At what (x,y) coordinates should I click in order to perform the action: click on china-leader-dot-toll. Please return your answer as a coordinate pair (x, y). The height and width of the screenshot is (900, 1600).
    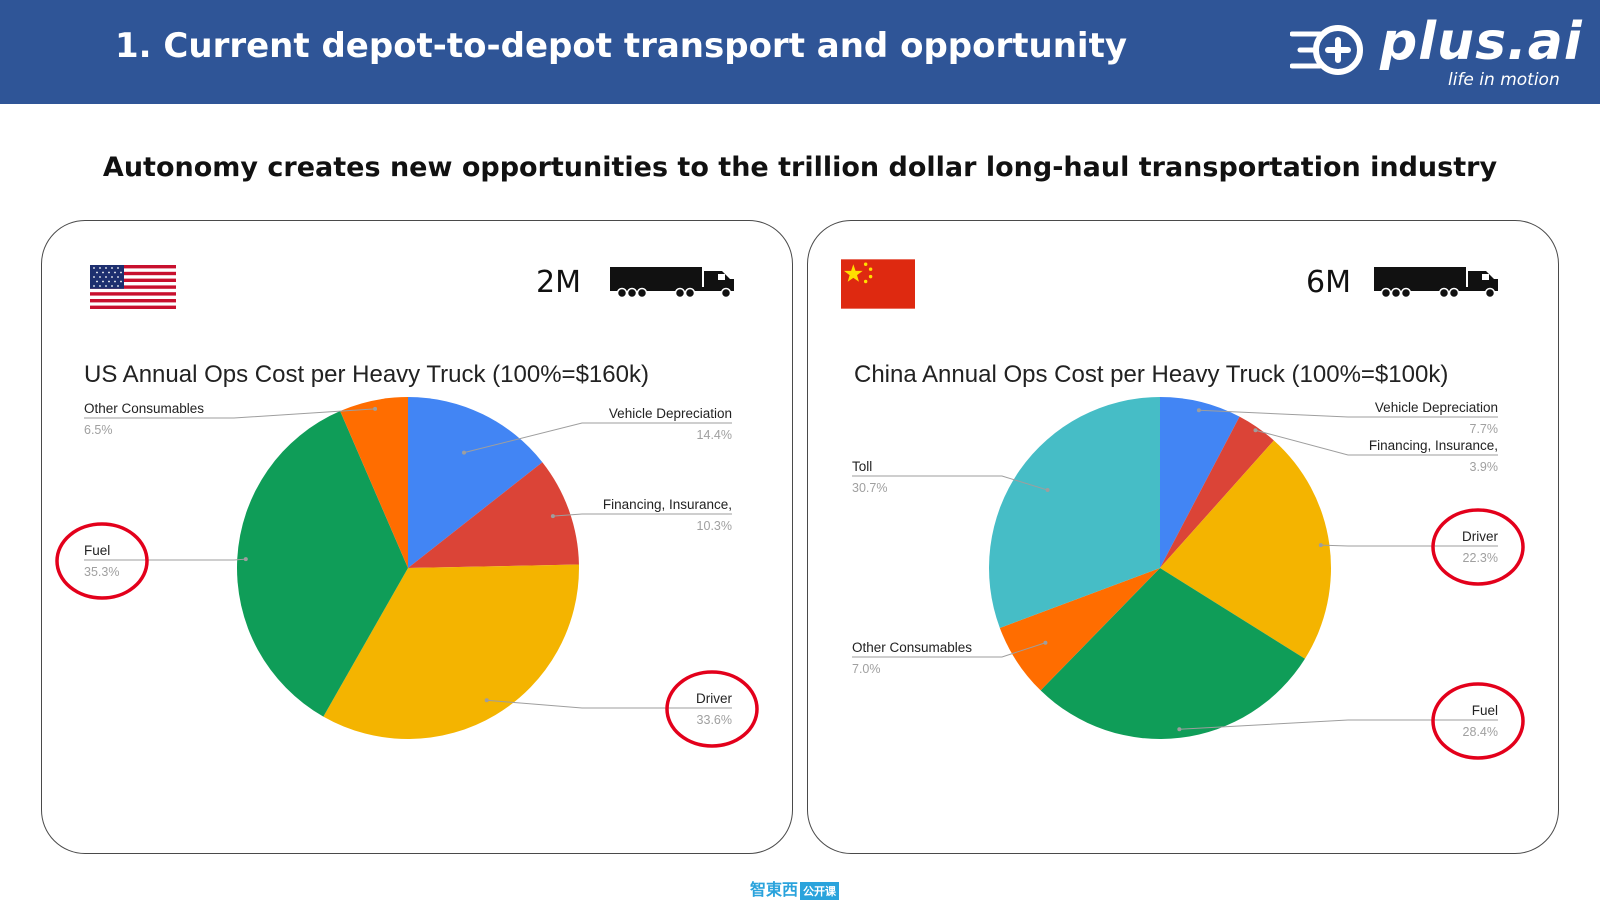
    Looking at the image, I should click on (1047, 490).